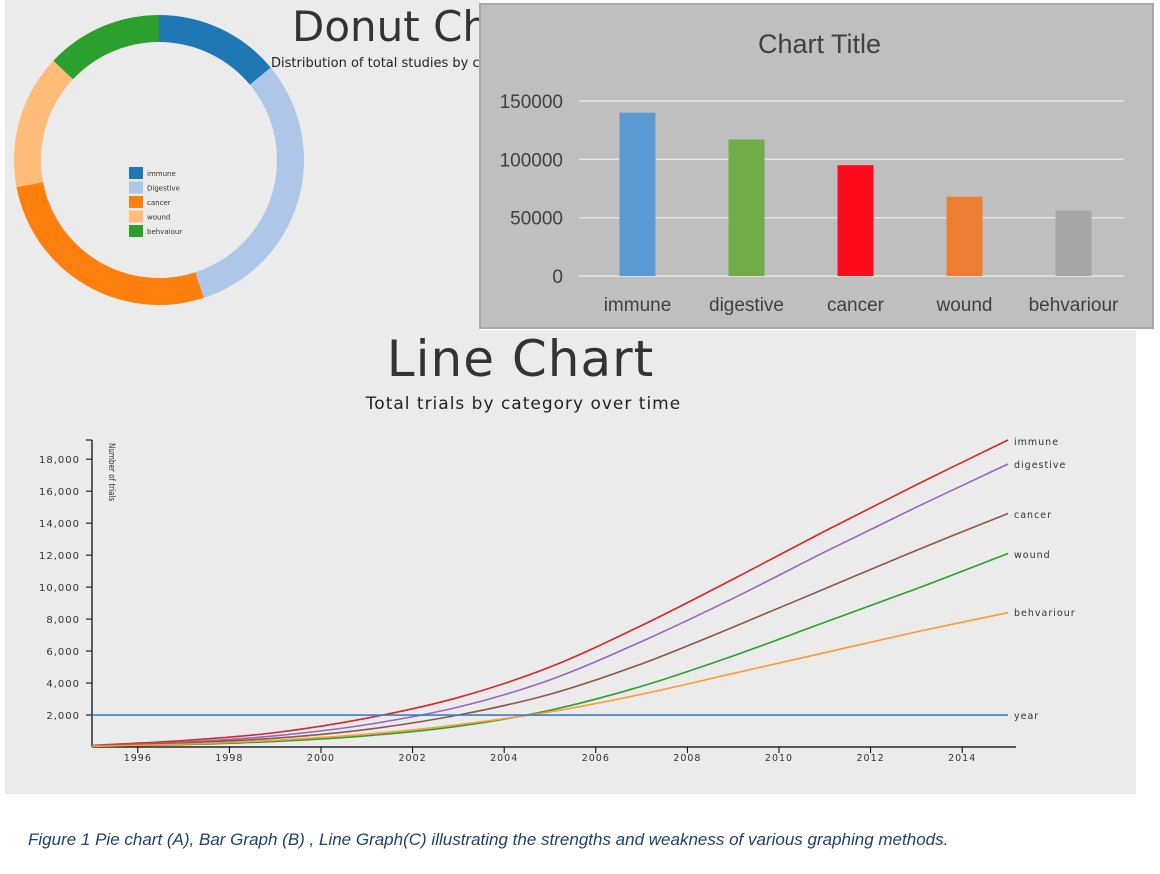  Describe the element at coordinates (596, 758) in the screenshot. I see `line-xtick-2006: 2006` at that location.